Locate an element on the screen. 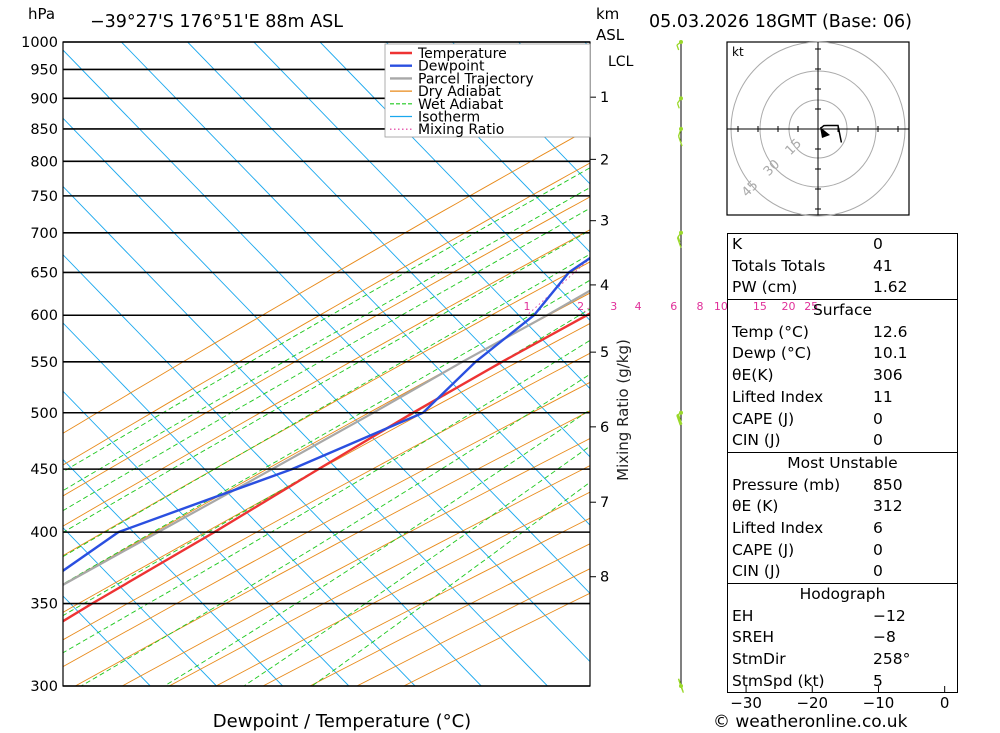  mixing-ratio-label: 15 is located at coordinates (760, 306).